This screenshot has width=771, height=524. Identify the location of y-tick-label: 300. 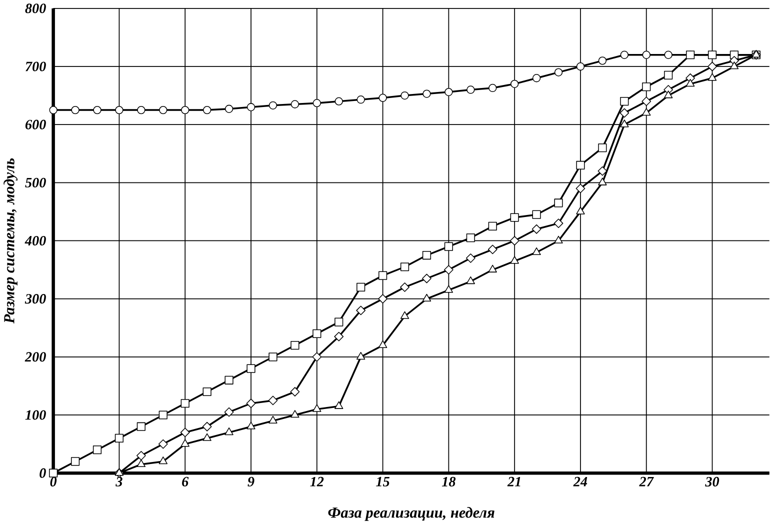
(35, 299).